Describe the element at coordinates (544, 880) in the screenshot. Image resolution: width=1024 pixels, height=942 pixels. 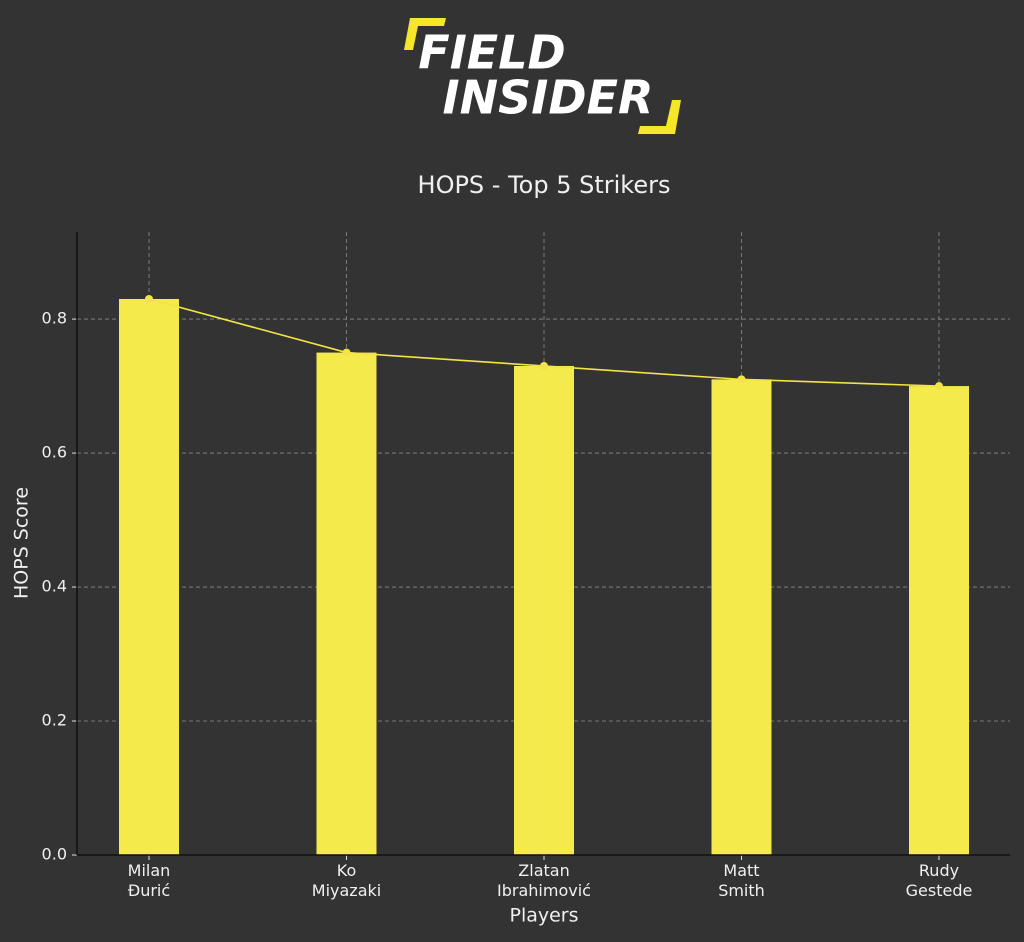
I see `x-tick-label: Zlatan Ibrahimović` at that location.